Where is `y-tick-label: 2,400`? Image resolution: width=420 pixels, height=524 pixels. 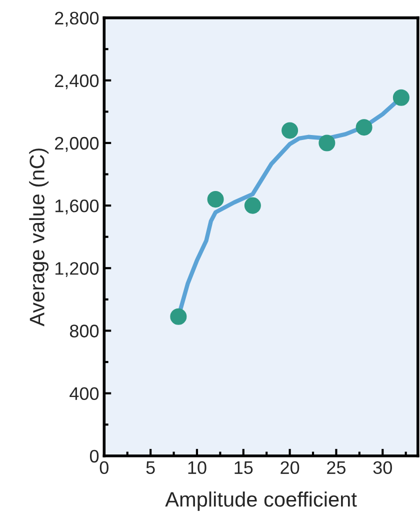
y-tick-label: 2,400 is located at coordinates (77, 82).